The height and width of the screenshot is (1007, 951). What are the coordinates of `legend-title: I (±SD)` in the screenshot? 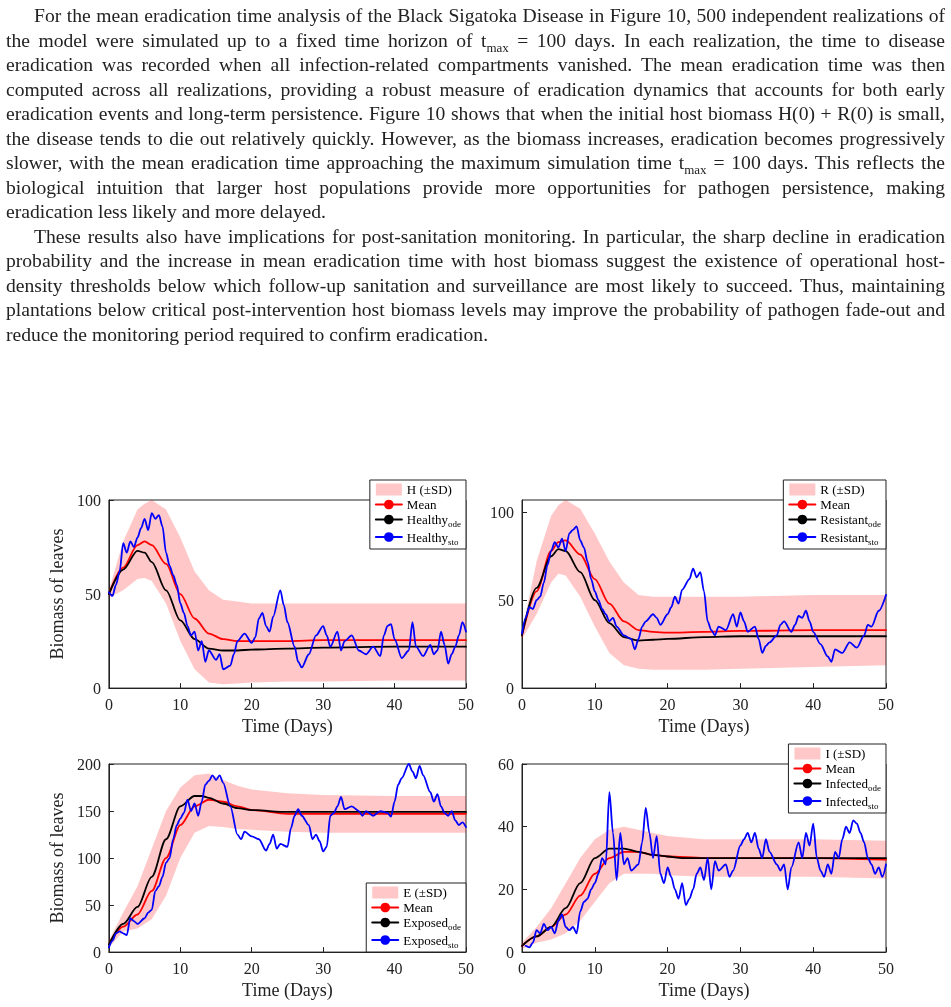 It's located at (845, 753).